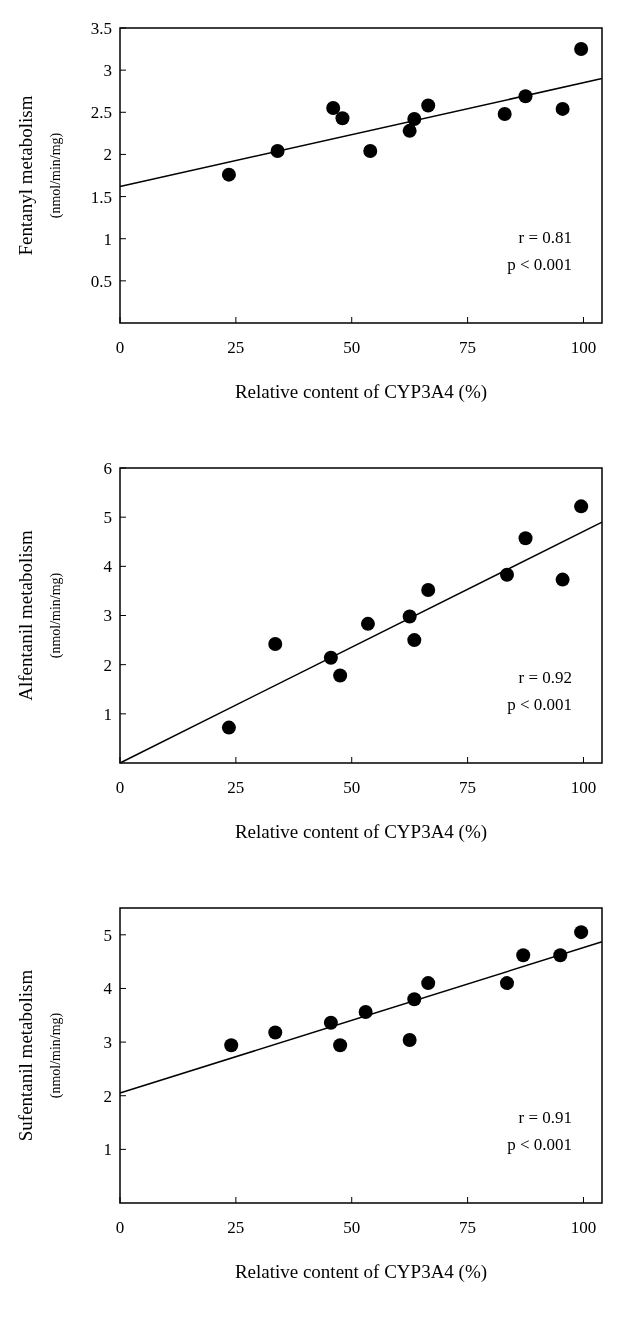 This screenshot has height=1342, width=620. I want to click on annotation: r = 0.91, so click(545, 1117).